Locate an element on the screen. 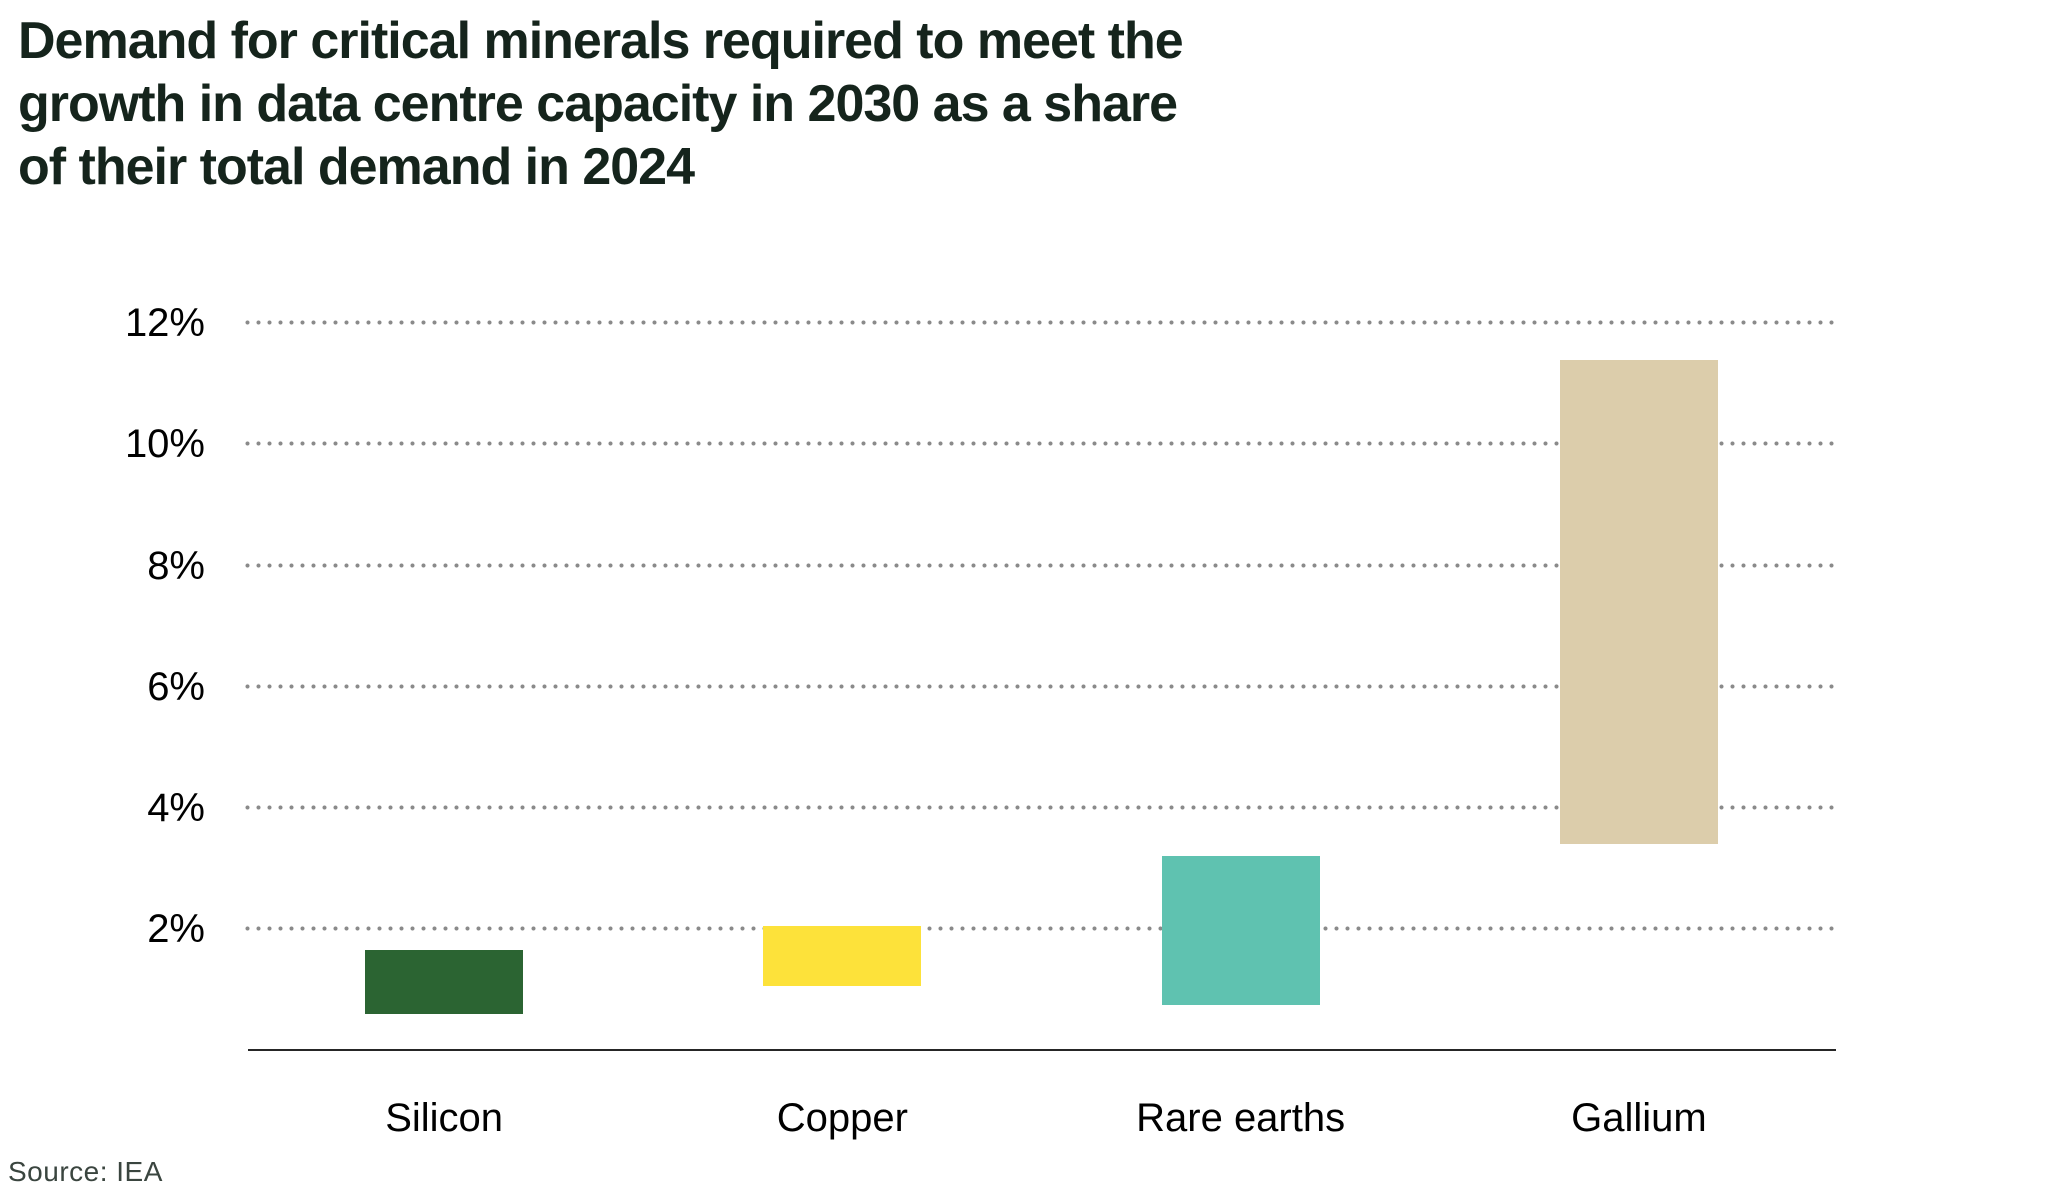 The image size is (2048, 1198). x-tick-label-rare-earths: Rare earths is located at coordinates (1241, 1118).